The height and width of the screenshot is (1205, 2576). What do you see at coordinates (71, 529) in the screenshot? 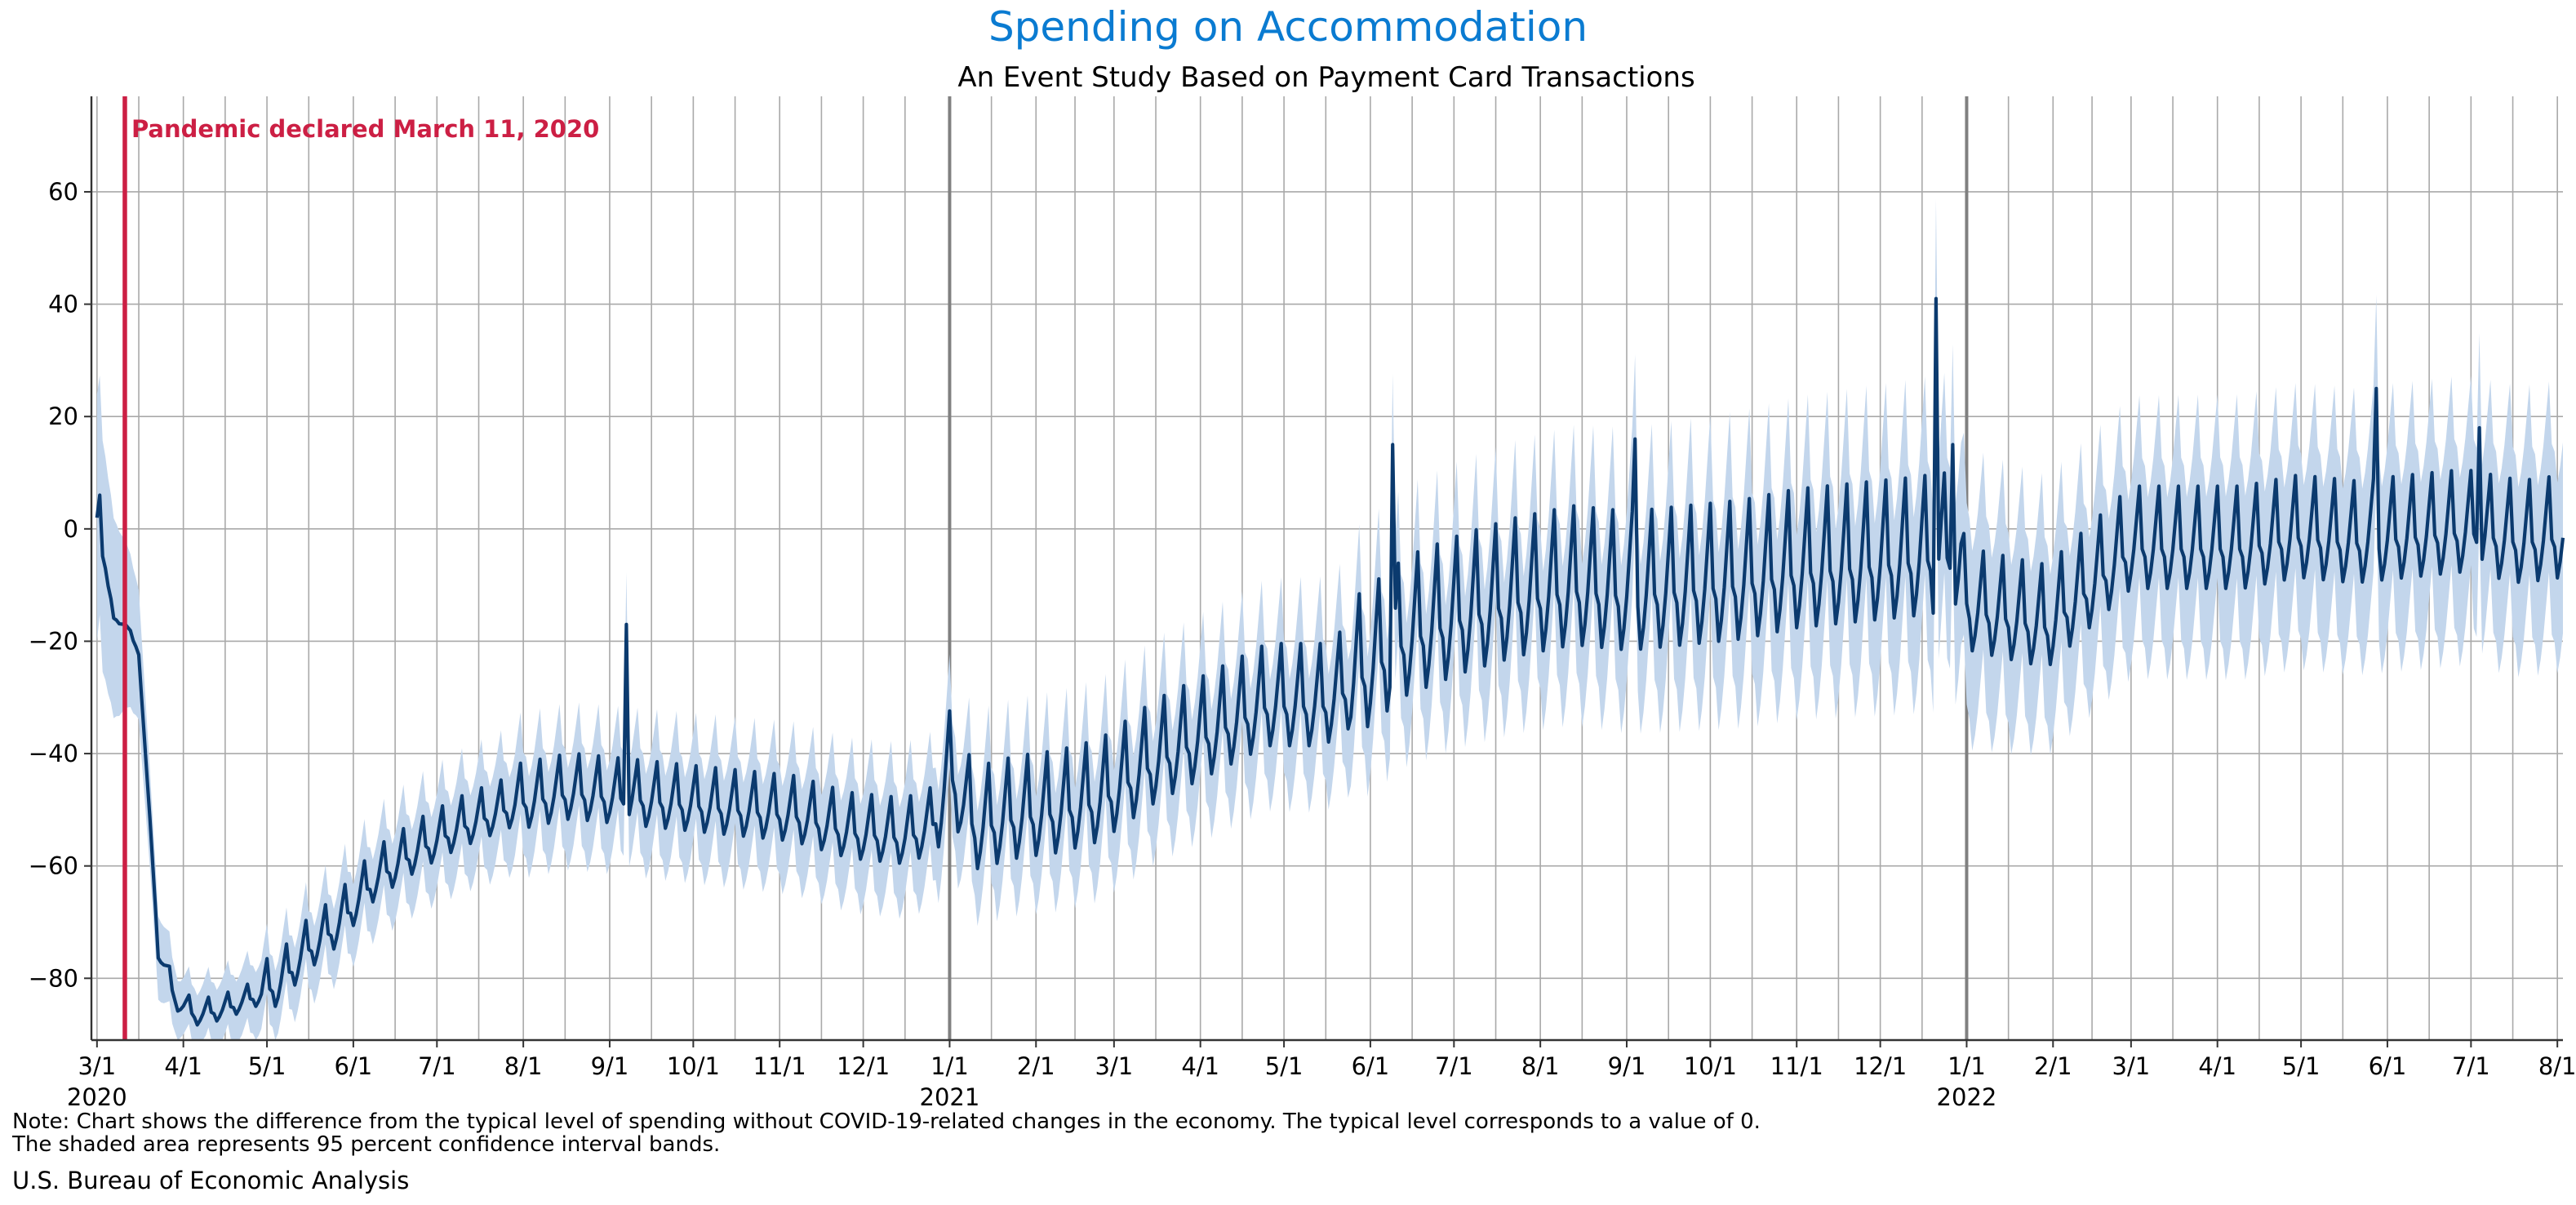
I see `y-tick-label: 0` at bounding box center [71, 529].